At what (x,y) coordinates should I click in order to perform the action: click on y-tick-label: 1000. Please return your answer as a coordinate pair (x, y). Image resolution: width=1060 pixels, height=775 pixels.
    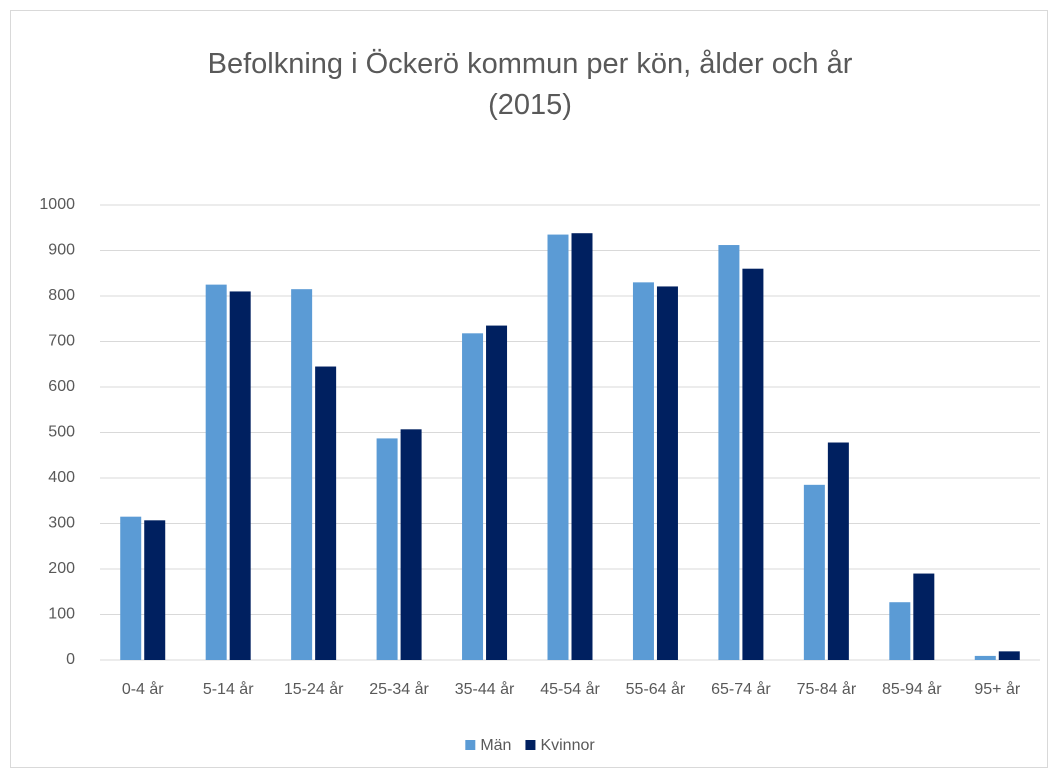
    Looking at the image, I should click on (57, 204).